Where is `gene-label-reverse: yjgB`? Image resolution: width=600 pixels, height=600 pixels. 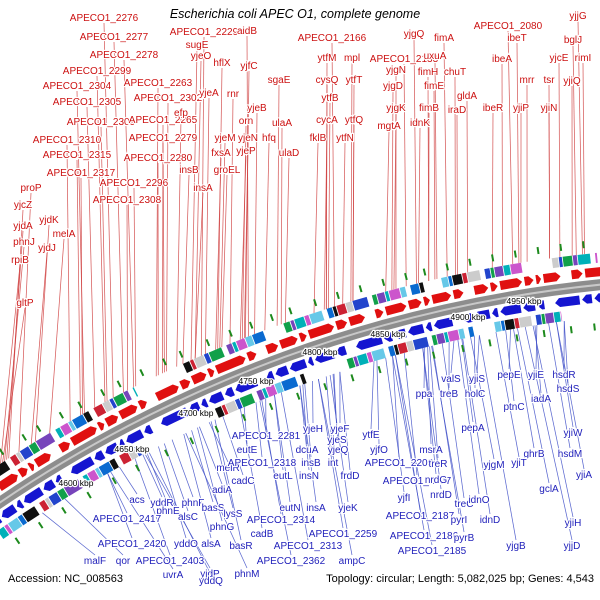 gene-label-reverse: yjgB is located at coordinates (516, 546).